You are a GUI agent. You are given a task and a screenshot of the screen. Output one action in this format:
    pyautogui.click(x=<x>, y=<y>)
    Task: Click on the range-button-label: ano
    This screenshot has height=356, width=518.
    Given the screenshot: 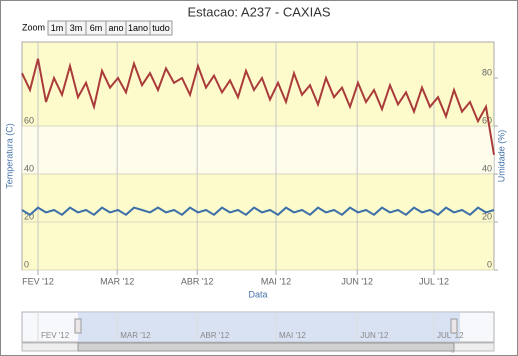 What is the action you would take?
    pyautogui.click(x=115, y=28)
    